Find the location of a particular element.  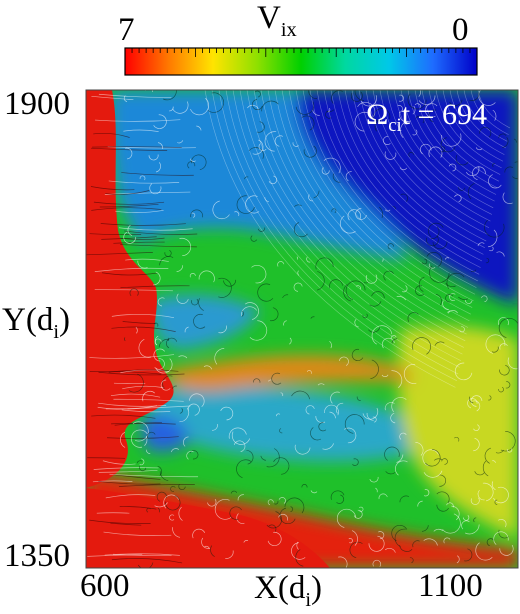

colorbar-title-sub: ix is located at coordinates (288, 29).